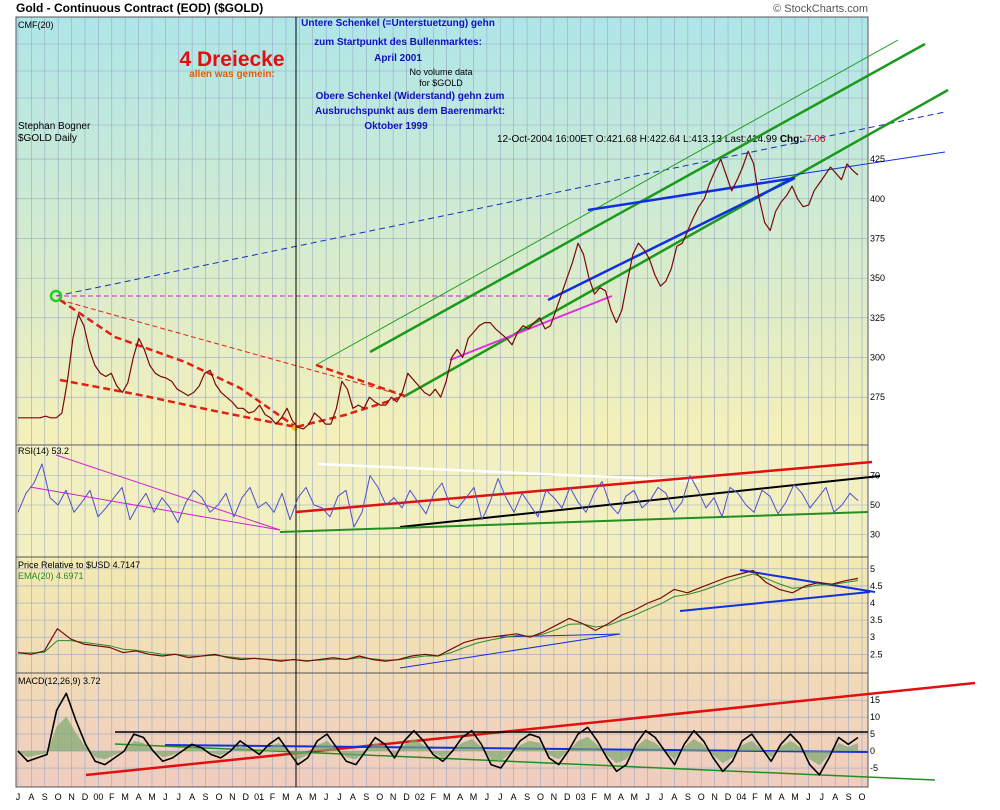 This screenshot has width=1000, height=810. What do you see at coordinates (820, 9) in the screenshot?
I see `credit-label: © StockCharts.com` at bounding box center [820, 9].